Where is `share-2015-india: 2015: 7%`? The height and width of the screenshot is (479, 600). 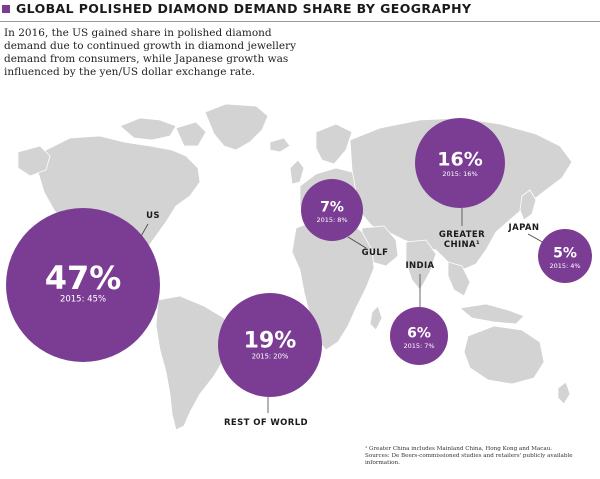
share-2015-india: 2015: 7% is located at coordinates (418, 346).